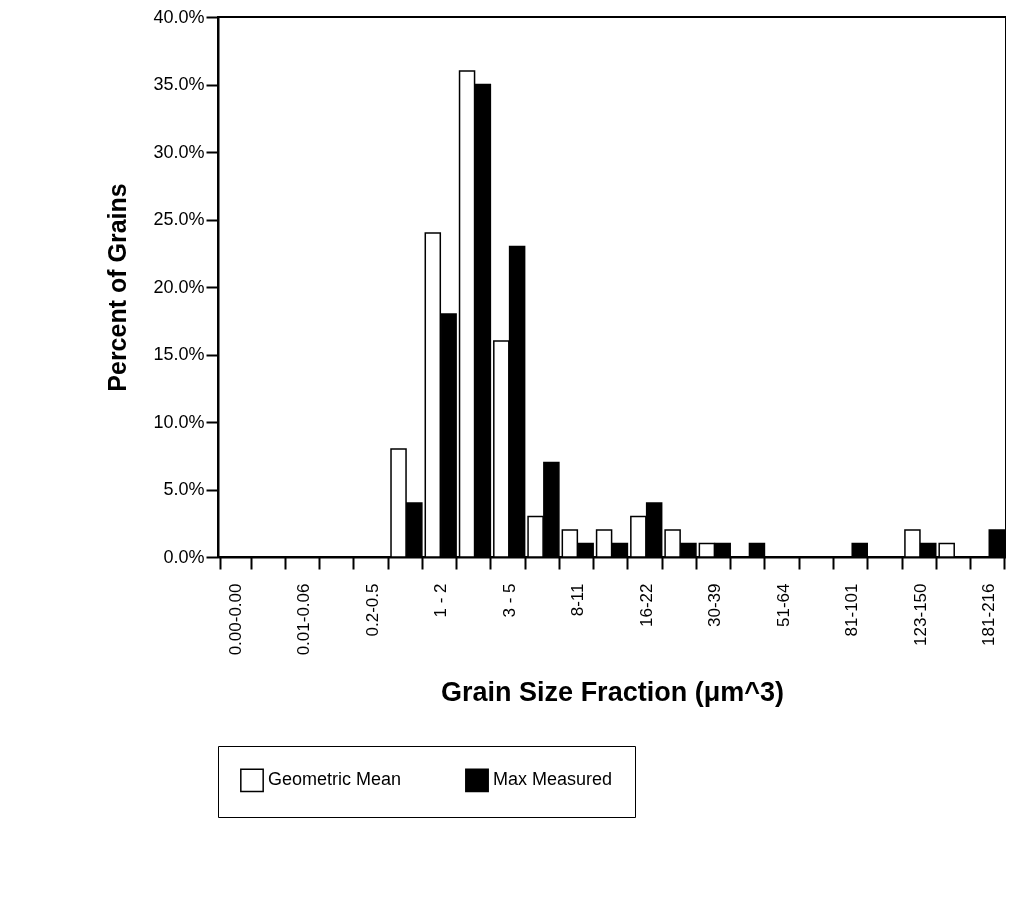  I want to click on y-tick-label: 5.0%, so click(184, 489).